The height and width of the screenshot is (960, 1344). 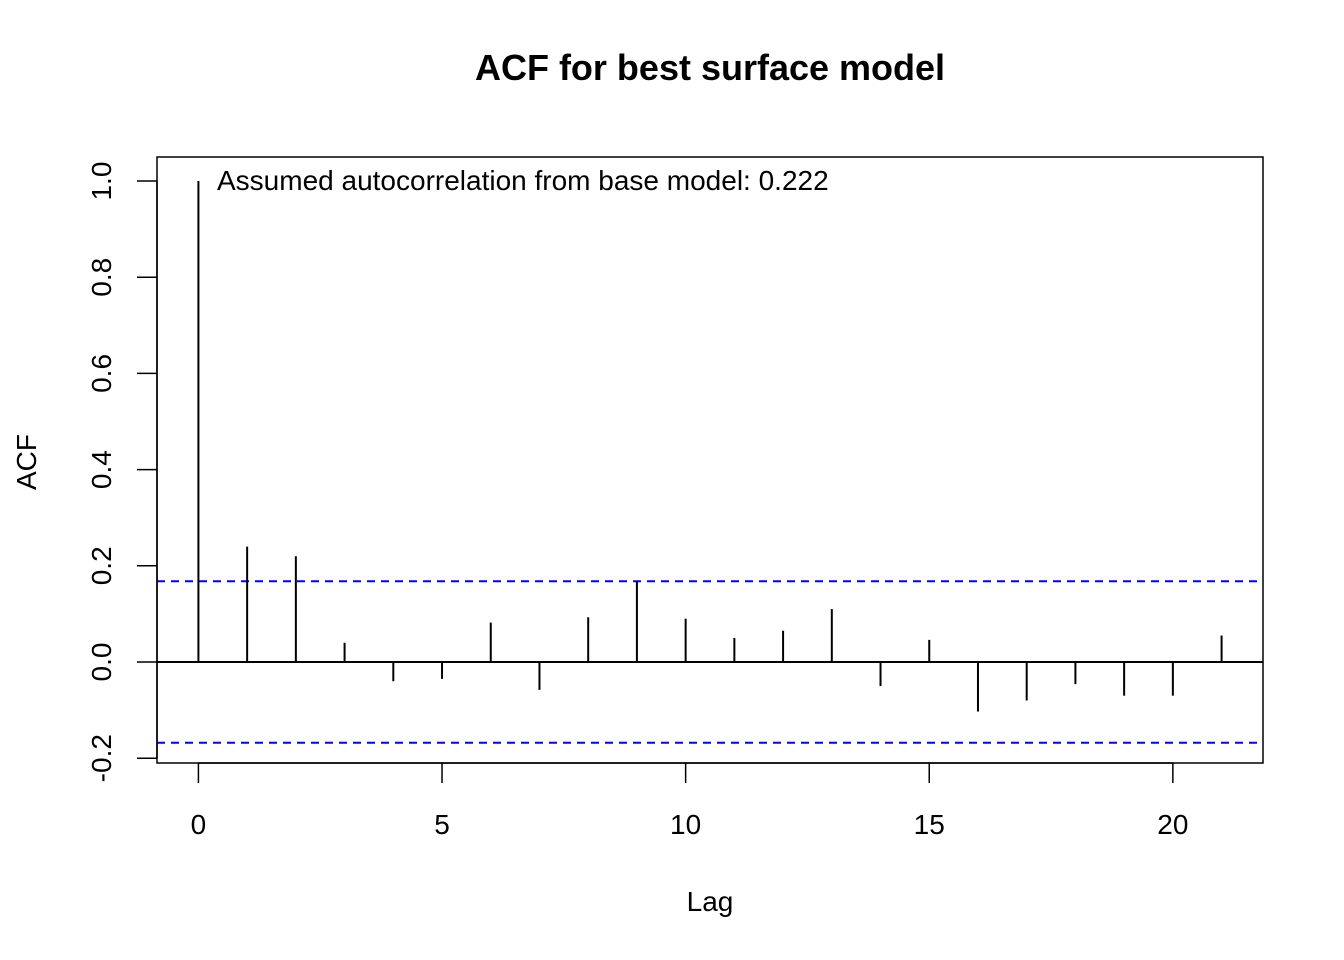 What do you see at coordinates (199, 824) in the screenshot?
I see `x-tick-label: 0` at bounding box center [199, 824].